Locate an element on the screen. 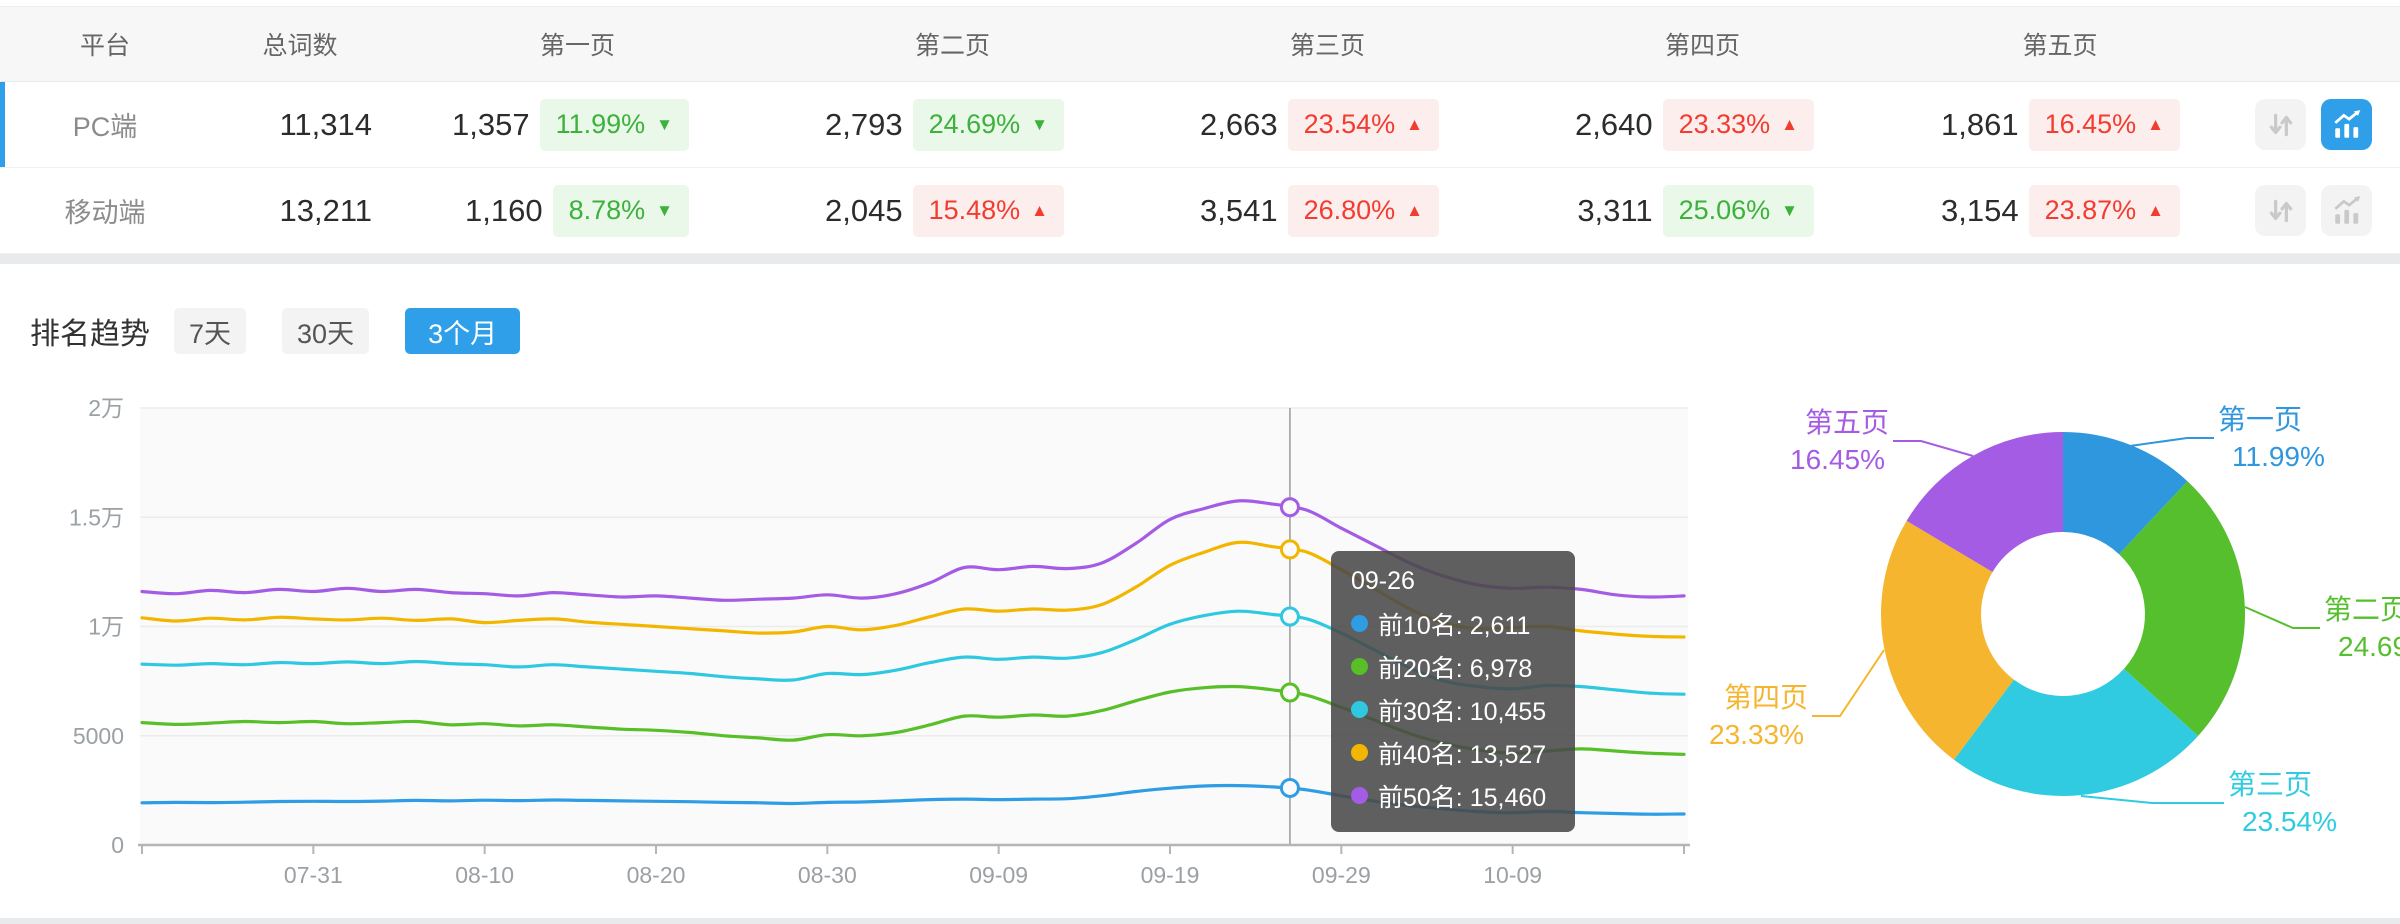  x-axis-label: 08-30 is located at coordinates (827, 875).